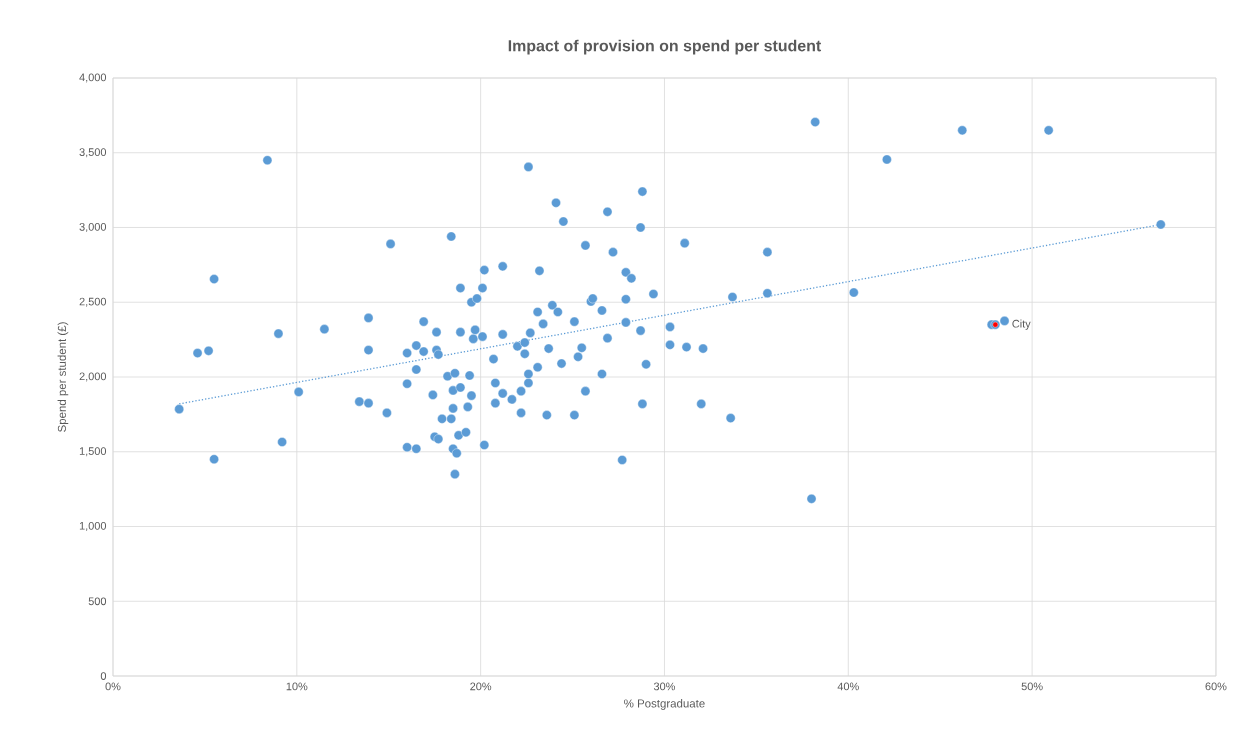  Describe the element at coordinates (63, 377) in the screenshot. I see `y-axis-title: Spend per student (£)` at that location.